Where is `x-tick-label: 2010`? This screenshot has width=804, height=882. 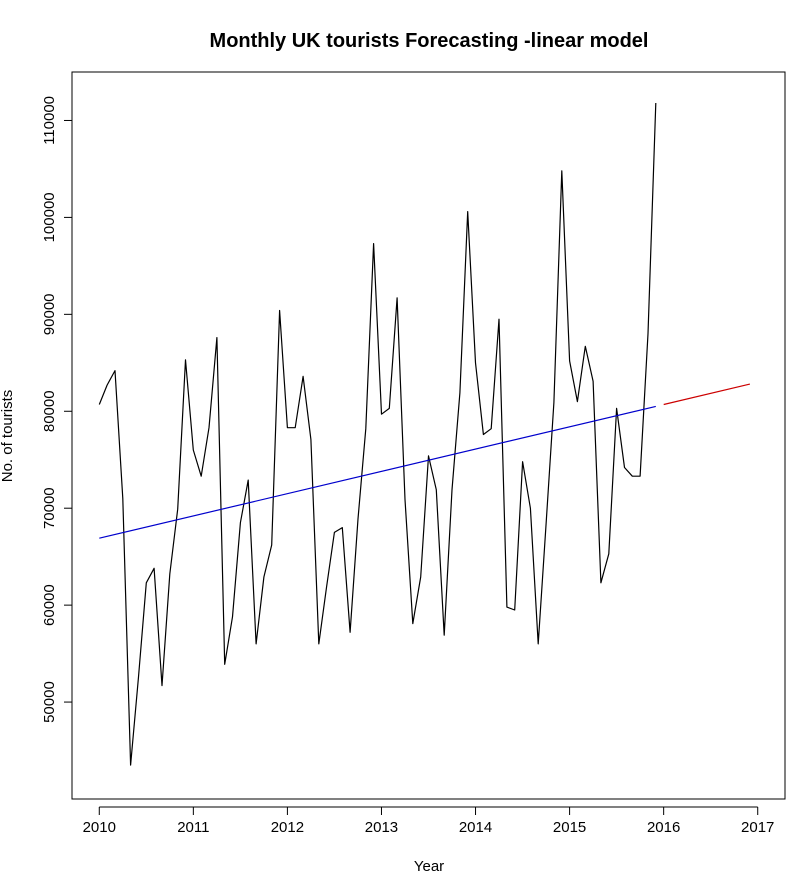
x-tick-label: 2010 is located at coordinates (99, 827).